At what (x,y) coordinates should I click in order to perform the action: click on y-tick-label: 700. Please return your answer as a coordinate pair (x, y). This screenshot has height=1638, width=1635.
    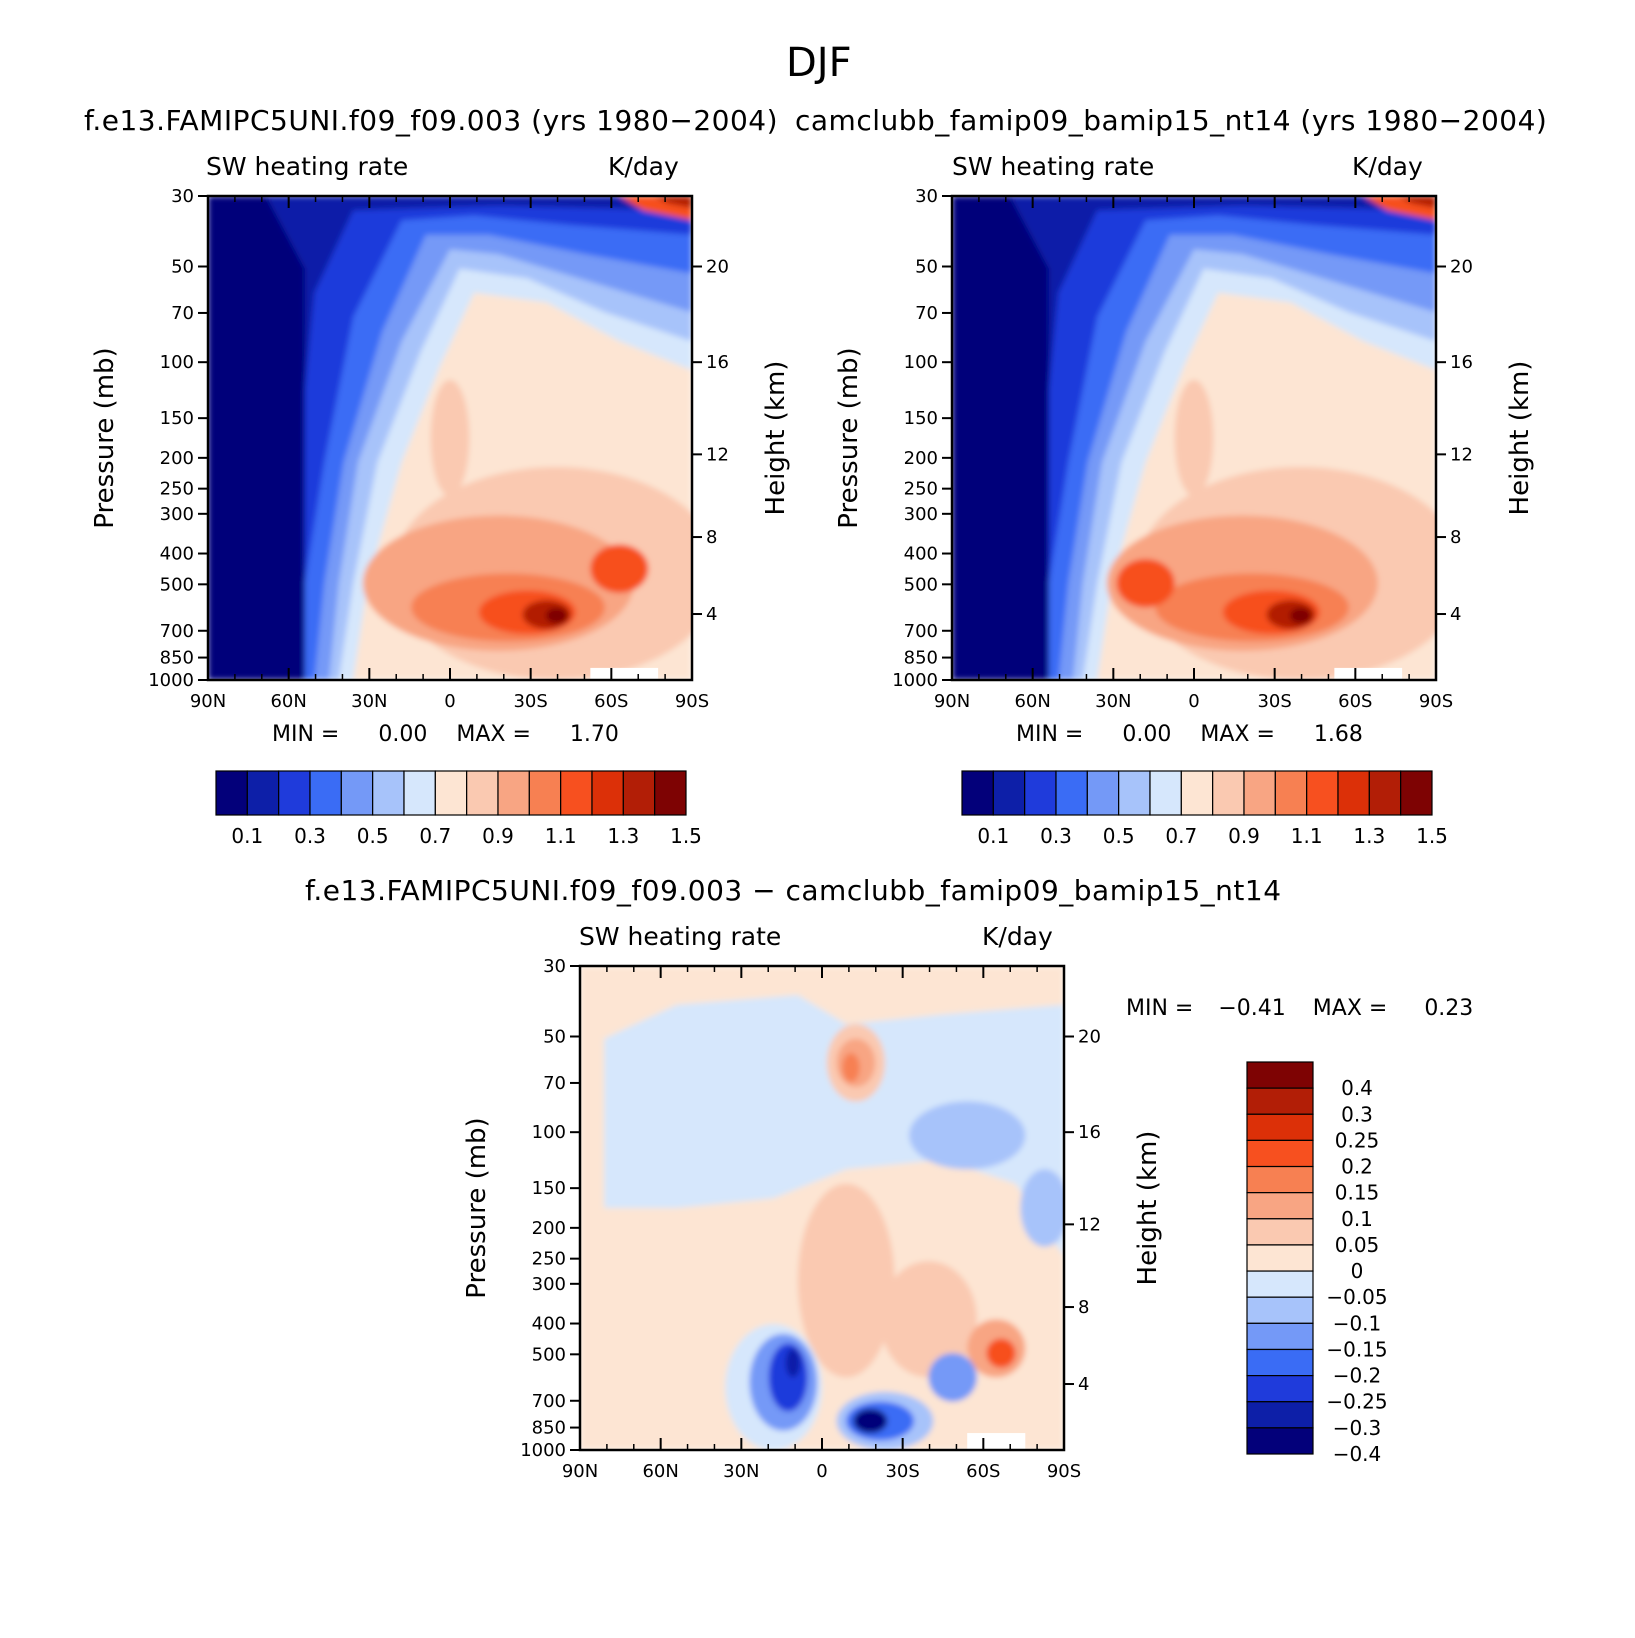
    Looking at the image, I should click on (177, 631).